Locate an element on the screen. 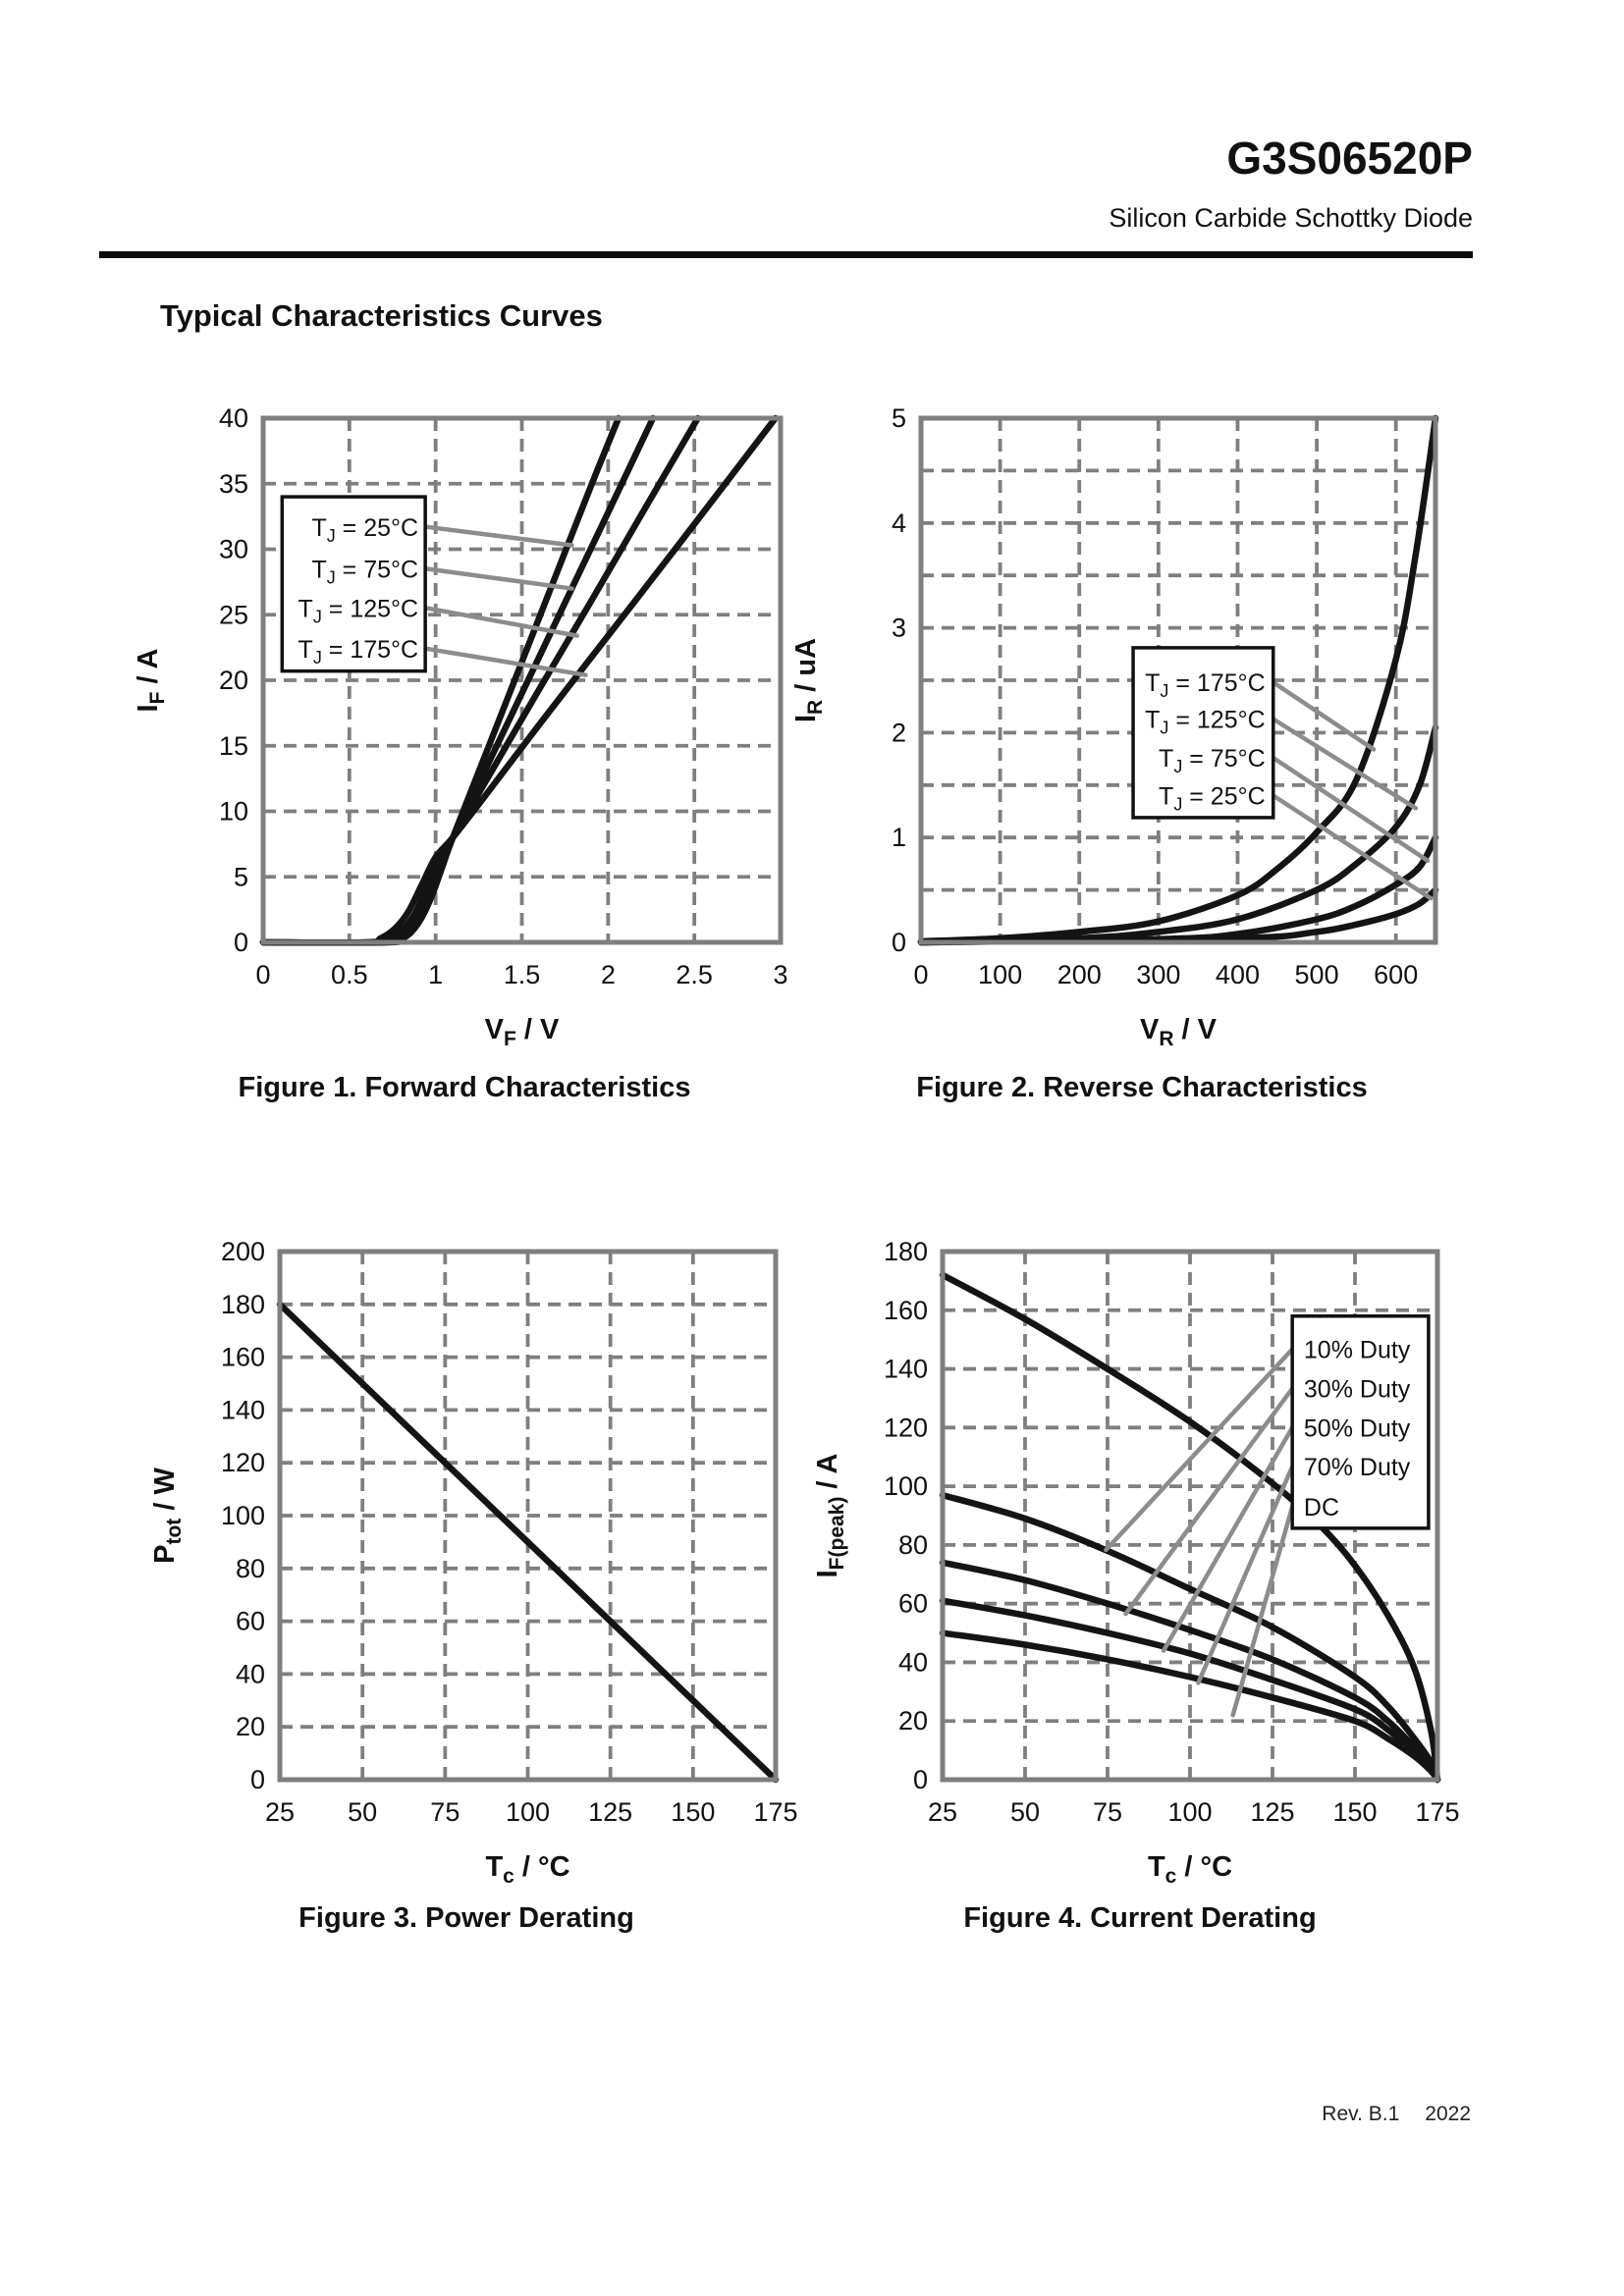 The width and height of the screenshot is (1624, 2296). y-tick-label: 80 is located at coordinates (250, 1569).